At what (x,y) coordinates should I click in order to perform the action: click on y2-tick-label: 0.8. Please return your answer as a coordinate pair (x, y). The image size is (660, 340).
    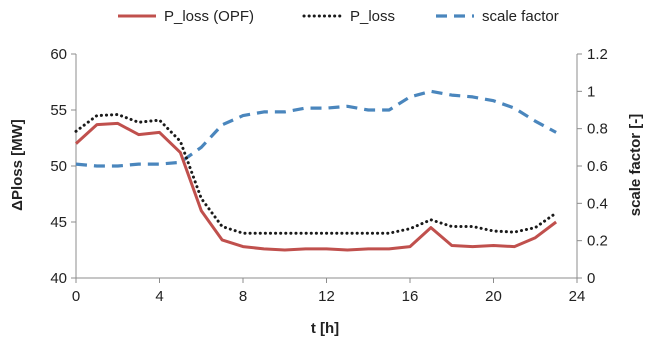
    Looking at the image, I should click on (597, 129).